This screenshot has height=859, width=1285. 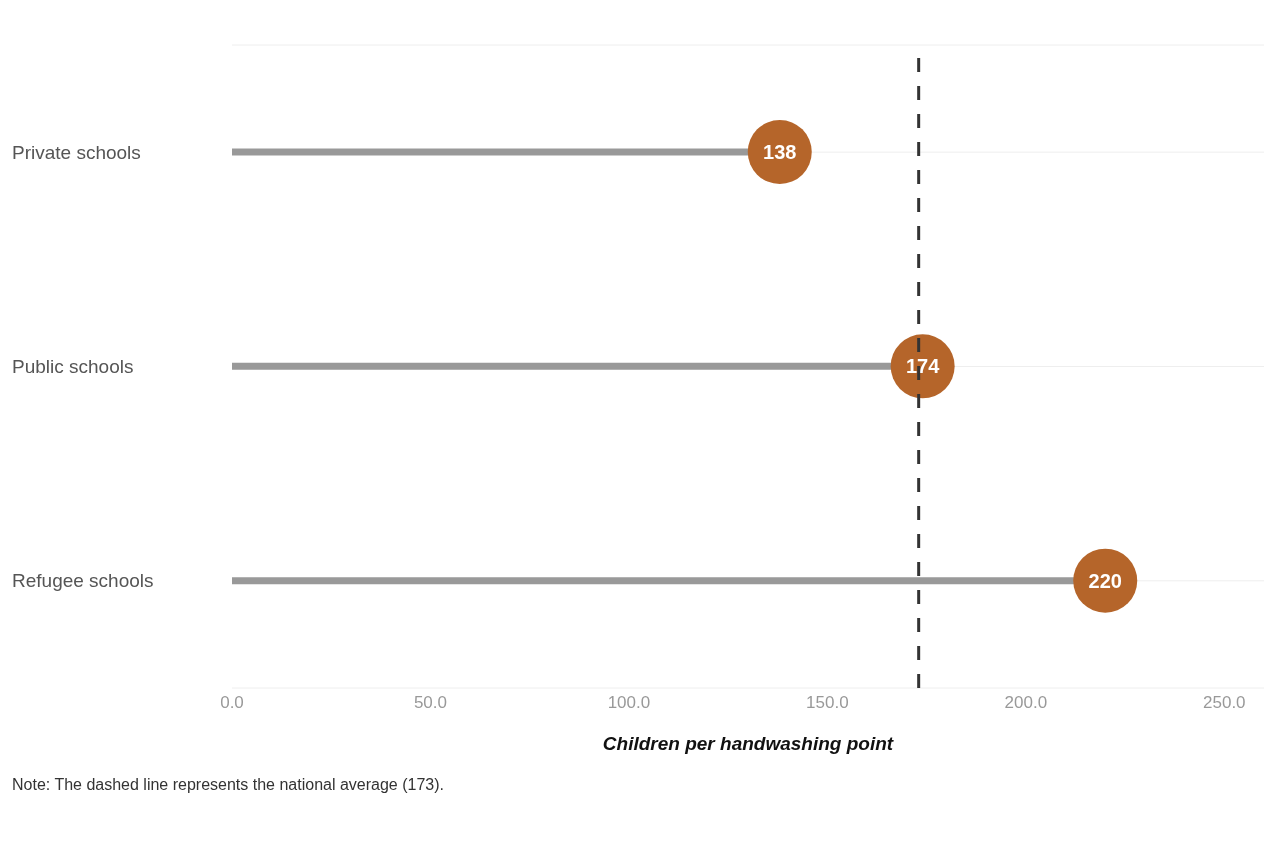 What do you see at coordinates (1105, 580) in the screenshot?
I see `data-label: 220` at bounding box center [1105, 580].